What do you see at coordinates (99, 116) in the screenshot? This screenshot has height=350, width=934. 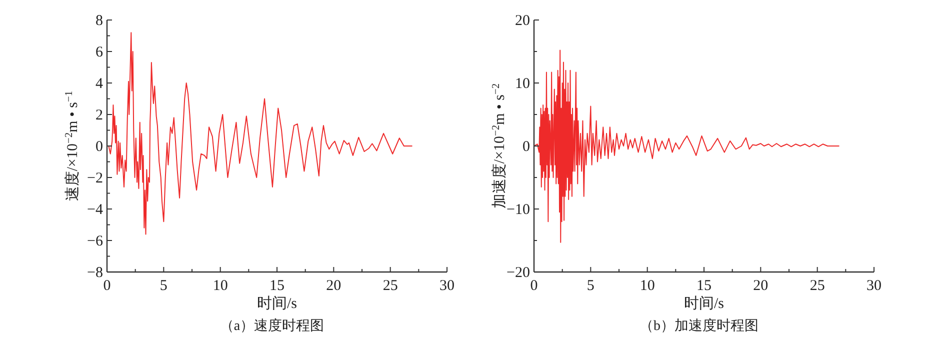 I see `y-tick-label: 2` at bounding box center [99, 116].